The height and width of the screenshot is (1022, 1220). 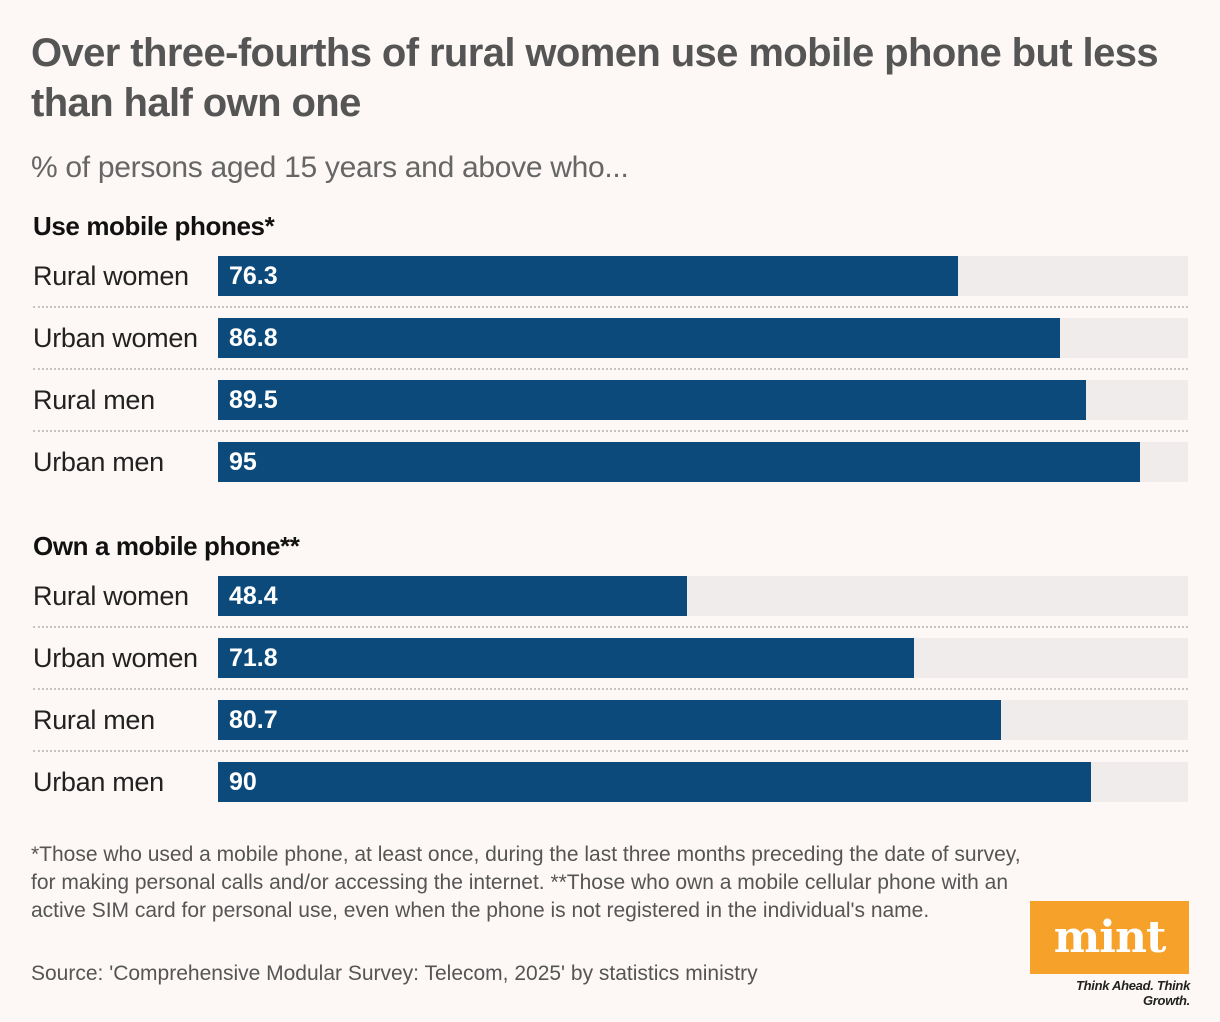 What do you see at coordinates (1132, 993) in the screenshot?
I see `logo-tagline: Think Ahead. Think Growth.` at bounding box center [1132, 993].